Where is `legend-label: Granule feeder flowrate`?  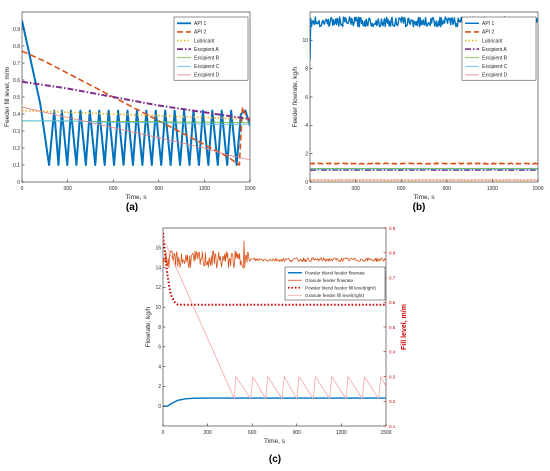 legend-label: Granule feeder flowrate is located at coordinates (329, 280).